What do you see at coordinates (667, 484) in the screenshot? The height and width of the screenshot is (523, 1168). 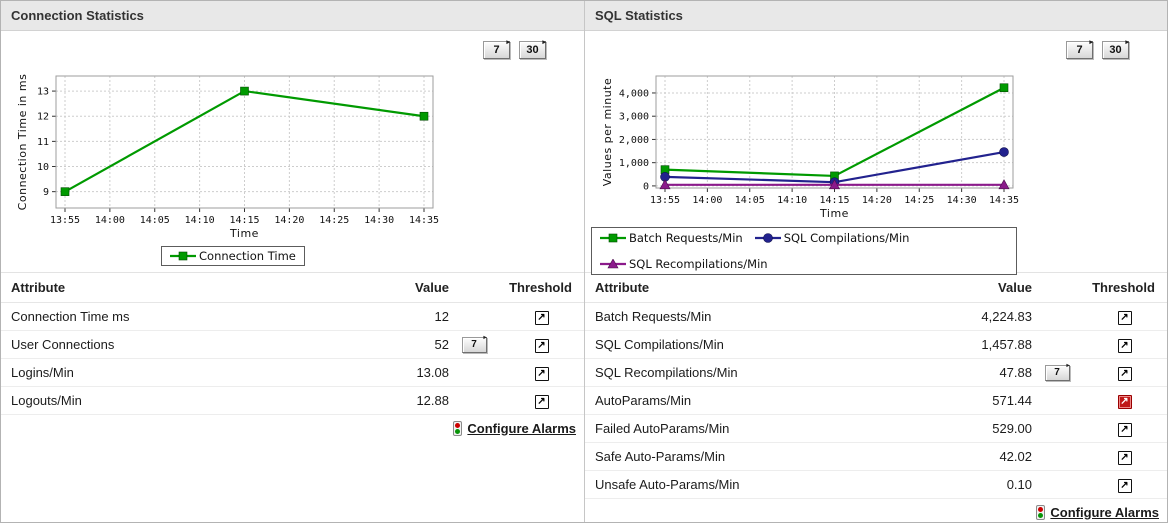 I see `attribute-name: Unsafe Auto-Params/Min` at bounding box center [667, 484].